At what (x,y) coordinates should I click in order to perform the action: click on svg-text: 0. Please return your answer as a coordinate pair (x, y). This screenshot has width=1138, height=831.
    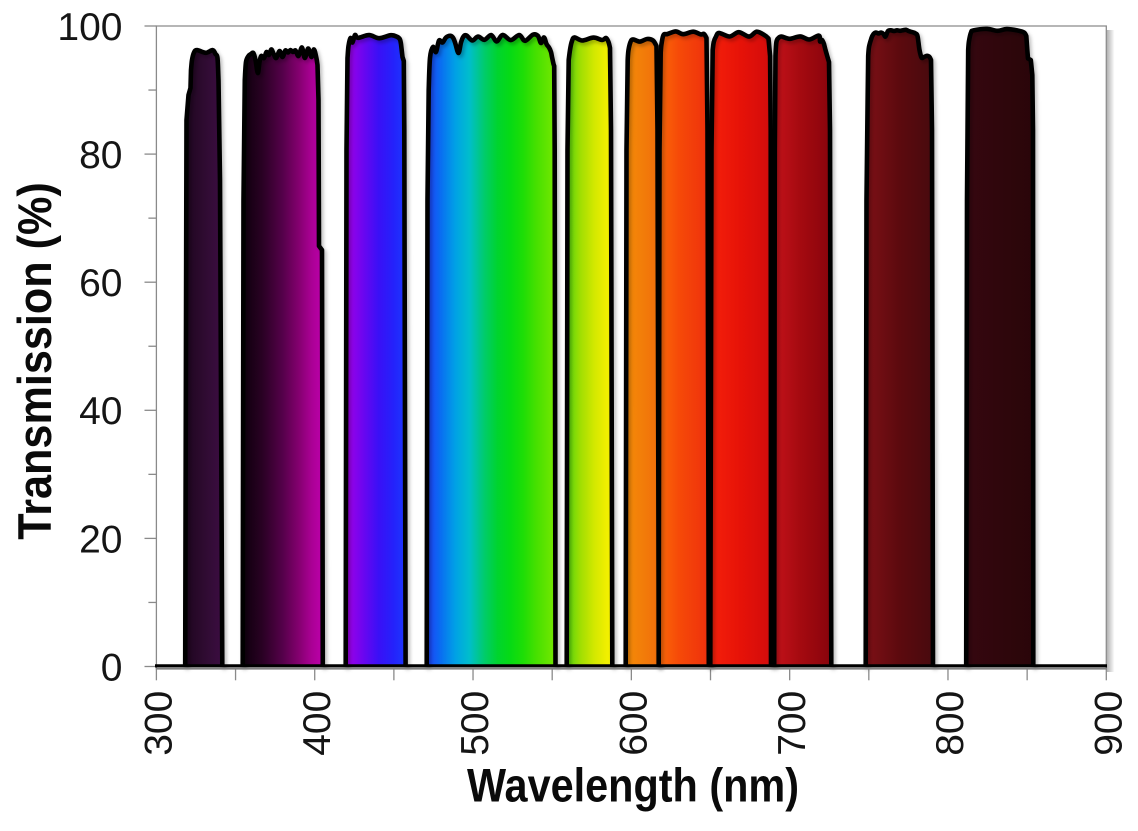
    Looking at the image, I should click on (112, 667).